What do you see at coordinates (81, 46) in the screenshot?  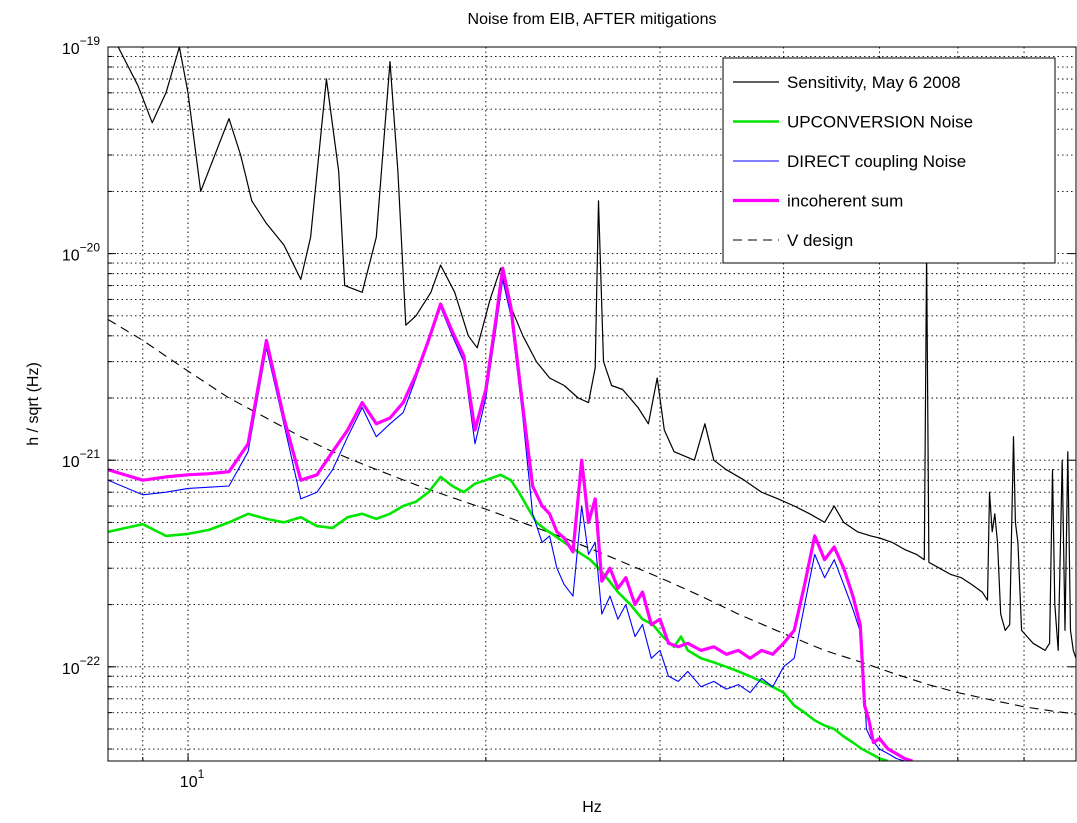 I see `y-tick-label: 10−19` at bounding box center [81, 46].